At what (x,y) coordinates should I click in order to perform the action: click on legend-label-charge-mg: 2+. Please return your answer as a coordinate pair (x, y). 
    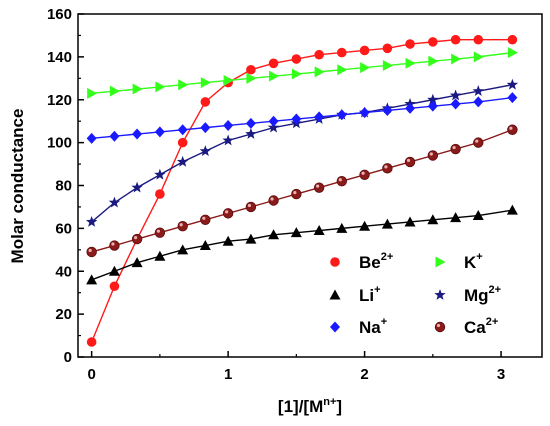
    Looking at the image, I should click on (495, 290).